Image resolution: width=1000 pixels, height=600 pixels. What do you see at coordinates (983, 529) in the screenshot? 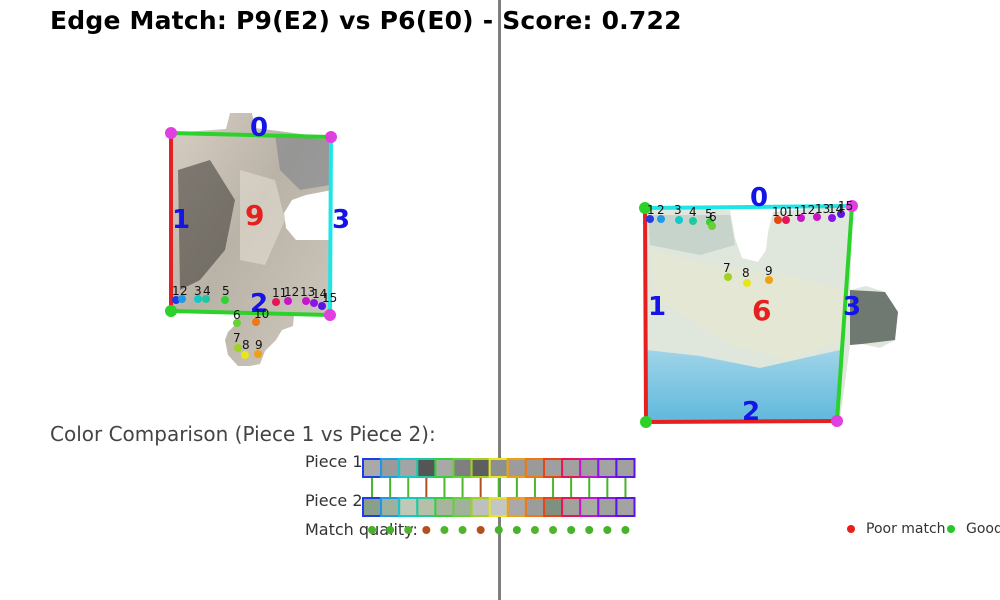
I see `legend-good-label: Good` at bounding box center [983, 529].